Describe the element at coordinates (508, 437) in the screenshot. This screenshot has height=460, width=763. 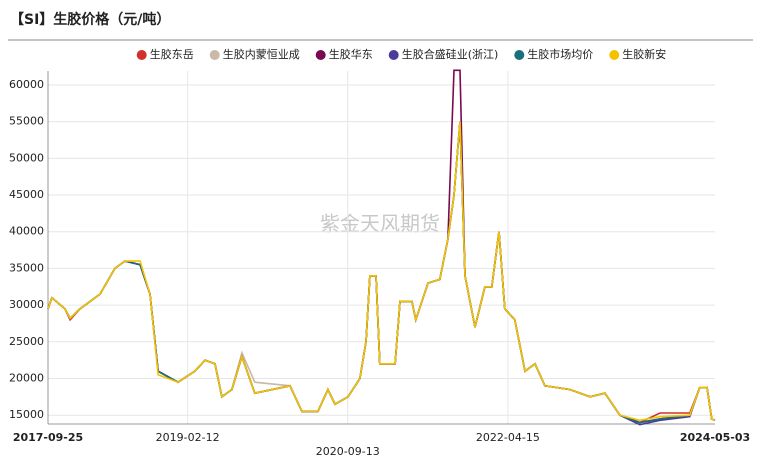
I see `x-tick-label: 2022-04-15` at that location.